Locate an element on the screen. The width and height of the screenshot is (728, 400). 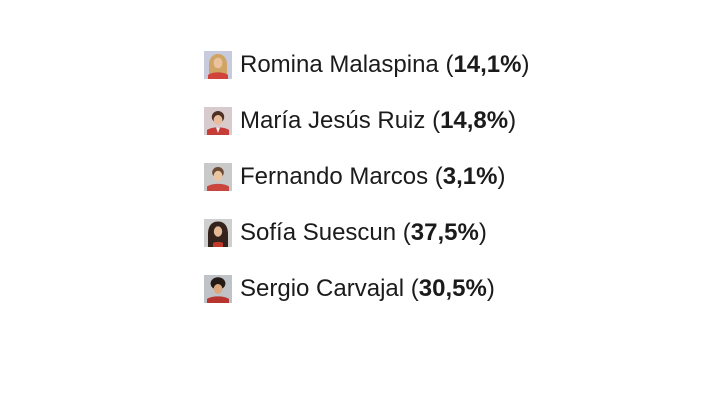
contestant-name: Fernando Marcos is located at coordinates (334, 176).